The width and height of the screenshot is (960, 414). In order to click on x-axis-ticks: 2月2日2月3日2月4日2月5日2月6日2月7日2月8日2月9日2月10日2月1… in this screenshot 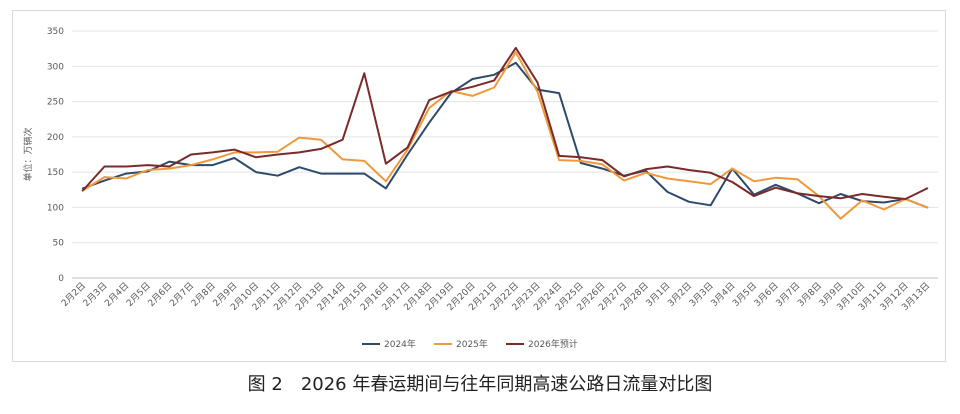, I will do `click(495, 296)`.